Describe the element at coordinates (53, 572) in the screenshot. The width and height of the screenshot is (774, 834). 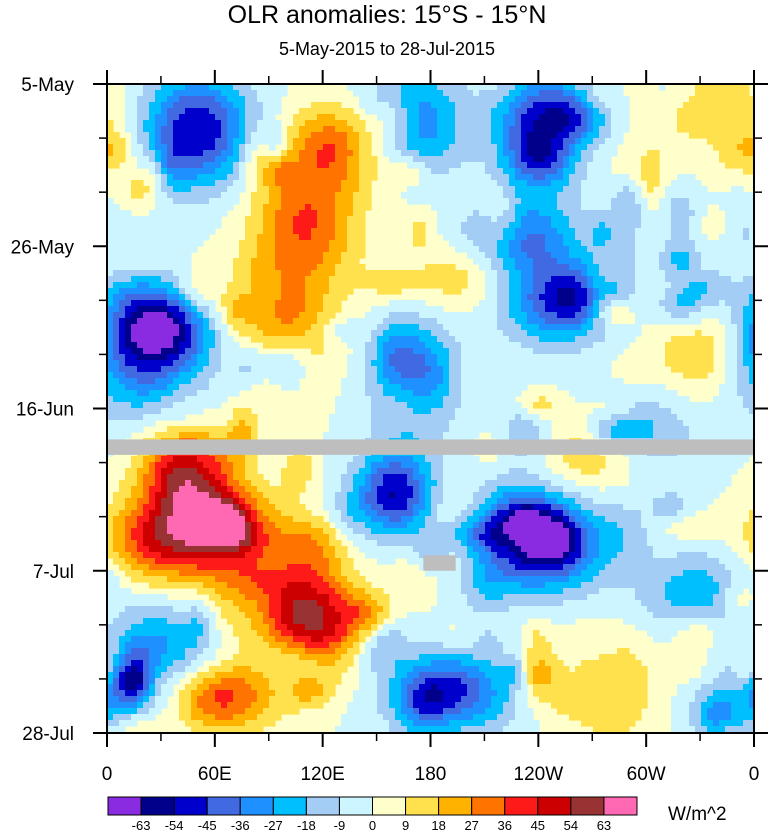
I see `y-tick-label: 7-Jul` at that location.